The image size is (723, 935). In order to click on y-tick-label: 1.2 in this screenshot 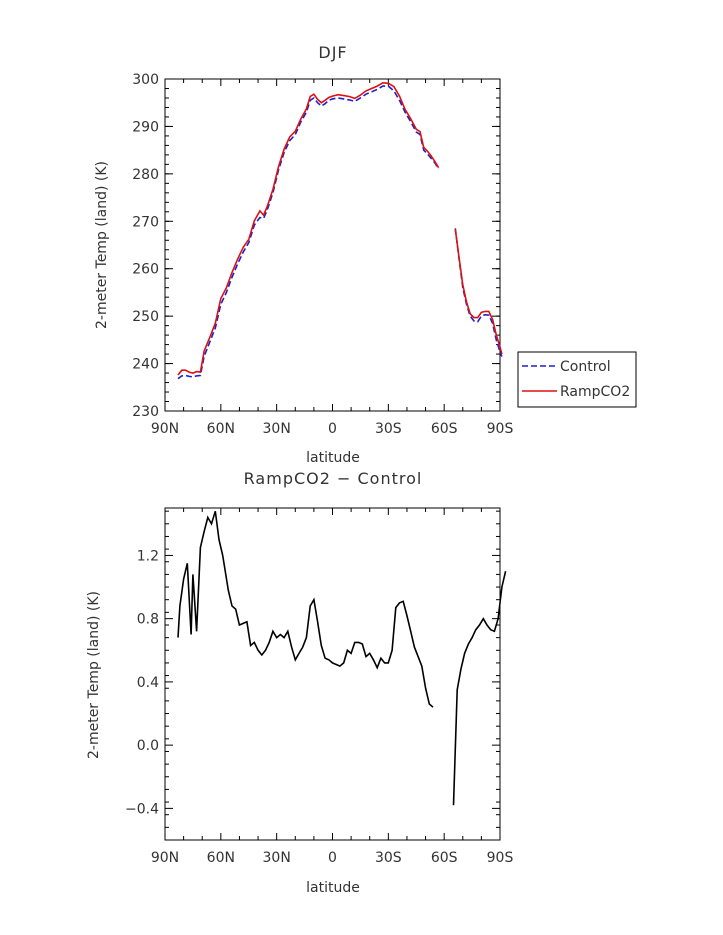, I will do `click(148, 556)`.